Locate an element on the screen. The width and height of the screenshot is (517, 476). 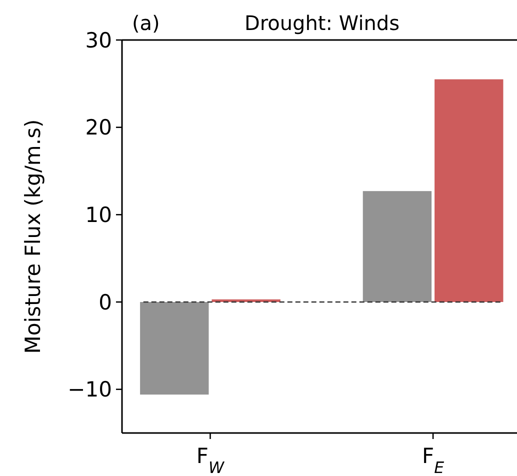
y-tick-label: 0 is located at coordinates (105, 302).